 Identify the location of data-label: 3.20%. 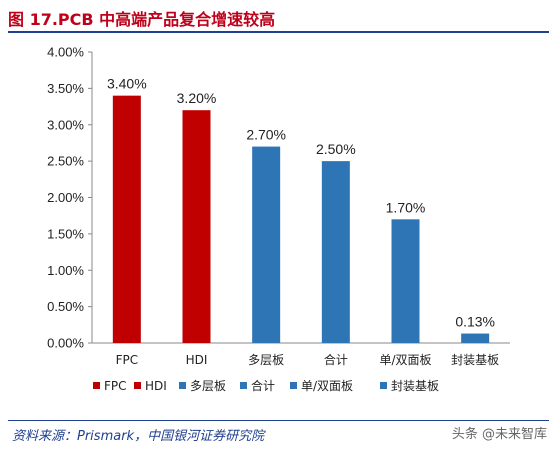
(197, 98).